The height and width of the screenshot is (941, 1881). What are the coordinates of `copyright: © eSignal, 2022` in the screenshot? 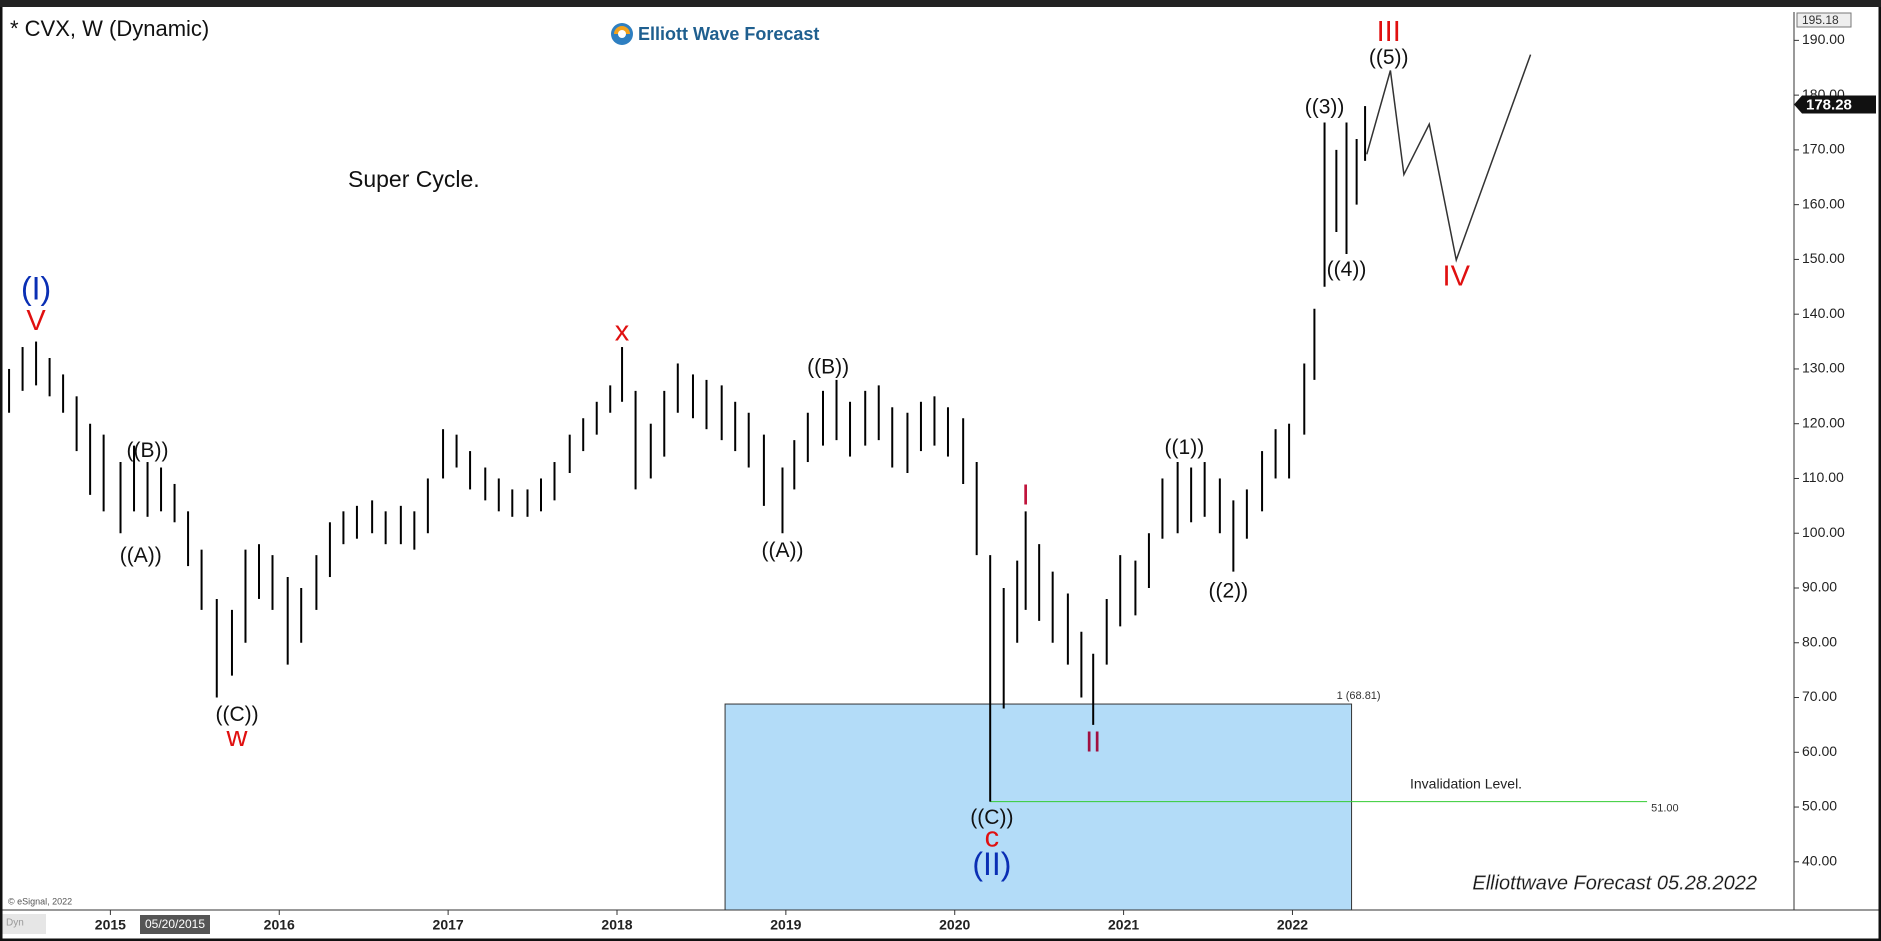 It's located at (40, 901).